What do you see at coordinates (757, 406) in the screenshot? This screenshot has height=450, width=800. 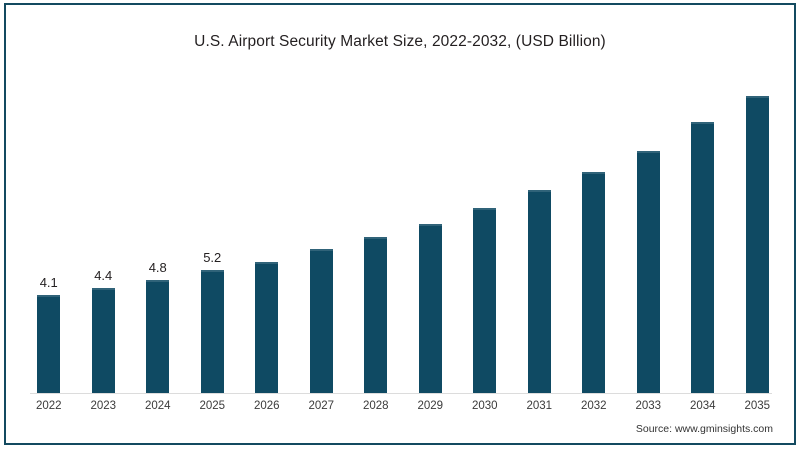 I see `x-axis-tick-label: 2035` at bounding box center [757, 406].